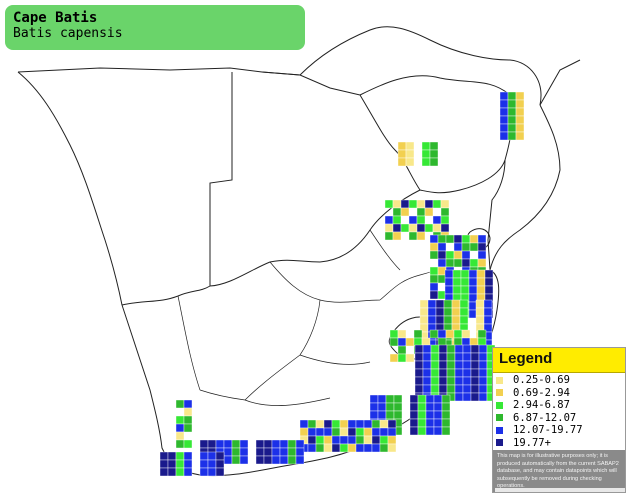 This screenshot has width=627, height=494. What do you see at coordinates (526, 358) in the screenshot?
I see `legend-title: Legend` at bounding box center [526, 358].